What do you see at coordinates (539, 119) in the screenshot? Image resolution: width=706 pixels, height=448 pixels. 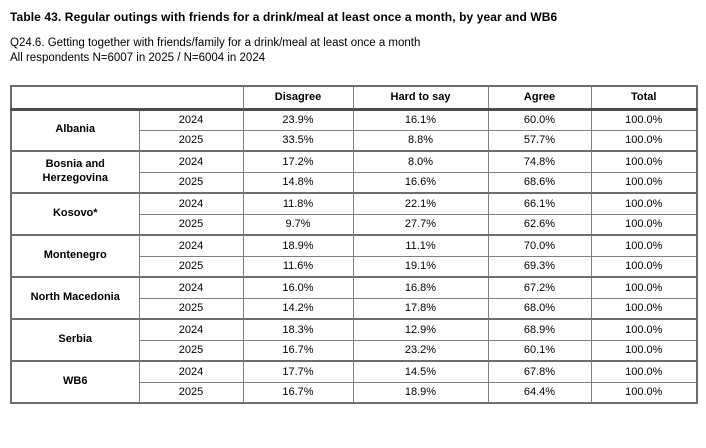 I see `agree-cell: 60.0%` at bounding box center [539, 119].